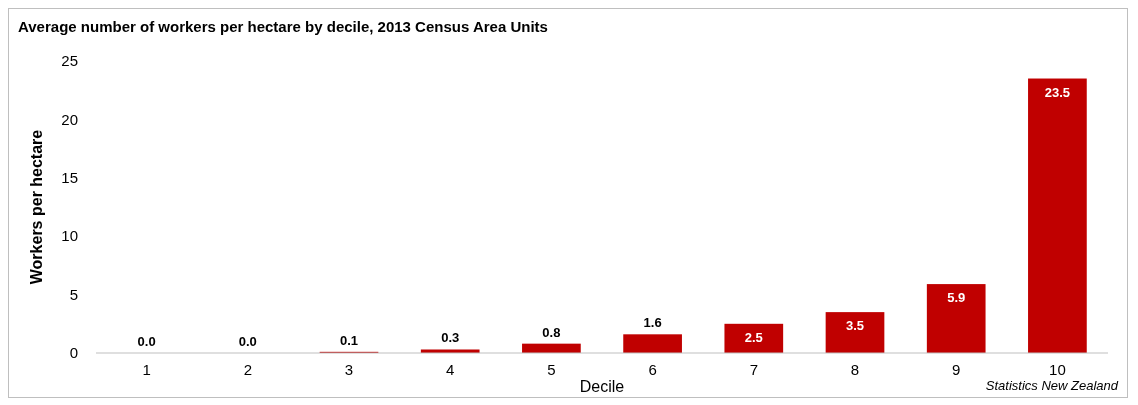  Describe the element at coordinates (1057, 92) in the screenshot. I see `data-label: 23.5` at that location.